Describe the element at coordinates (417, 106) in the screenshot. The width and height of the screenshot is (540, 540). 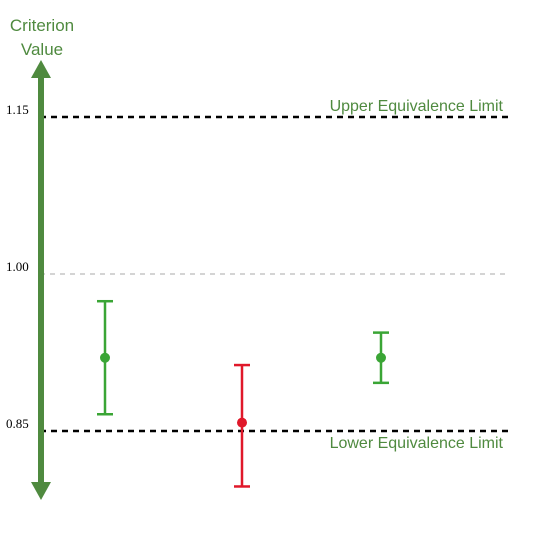
I see `upper-limit-label: Upper Equivalence Limit` at that location.